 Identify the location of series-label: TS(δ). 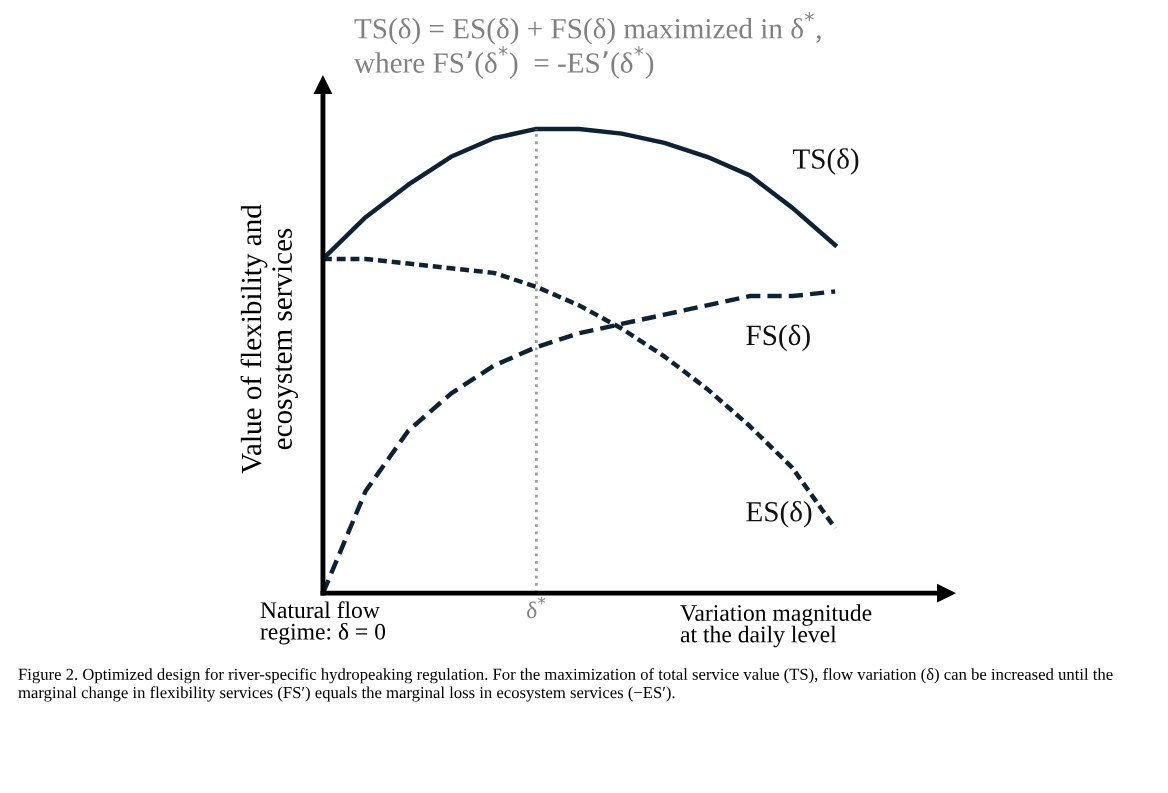
(825, 161).